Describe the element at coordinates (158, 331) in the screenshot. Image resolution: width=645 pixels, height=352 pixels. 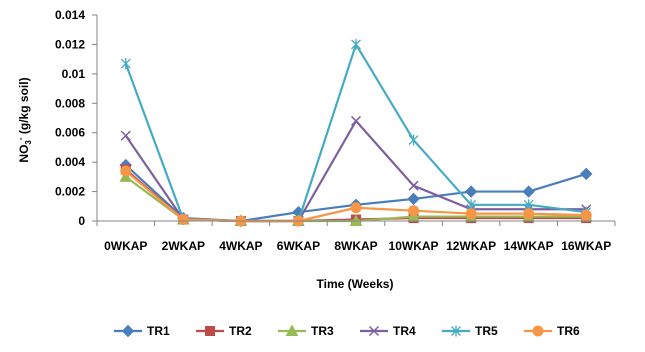
I see `legend-label: TR1` at that location.